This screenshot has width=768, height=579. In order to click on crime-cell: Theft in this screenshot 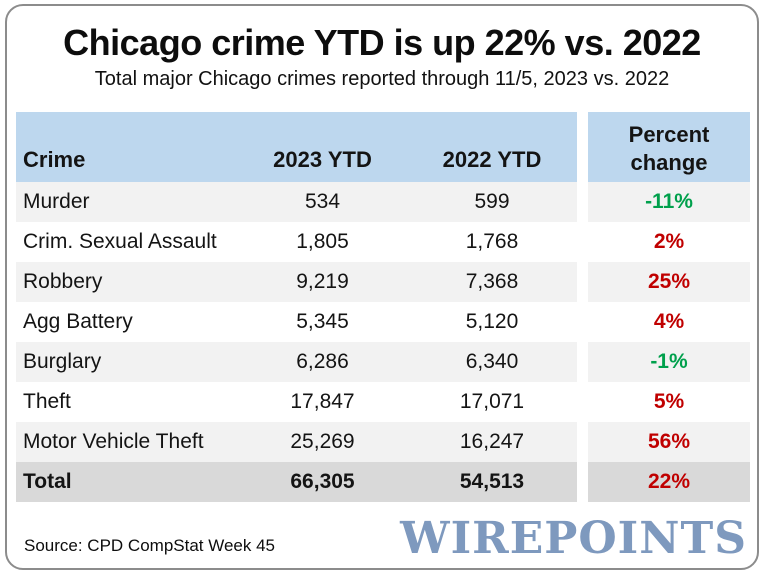, I will do `click(127, 402)`.